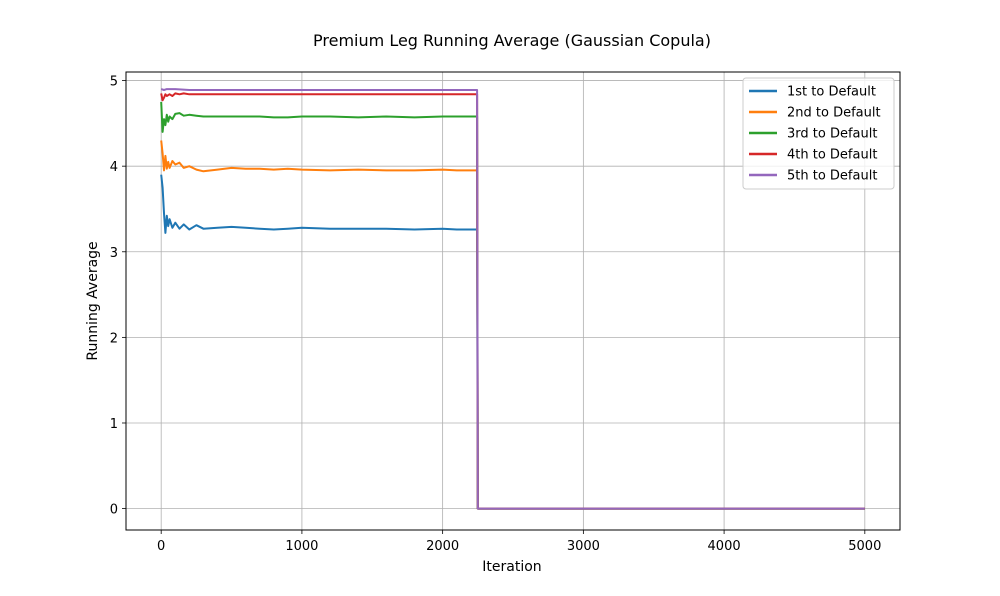 Image resolution: width=1000 pixels, height=596 pixels. I want to click on y-tick-label: 5, so click(114, 82).